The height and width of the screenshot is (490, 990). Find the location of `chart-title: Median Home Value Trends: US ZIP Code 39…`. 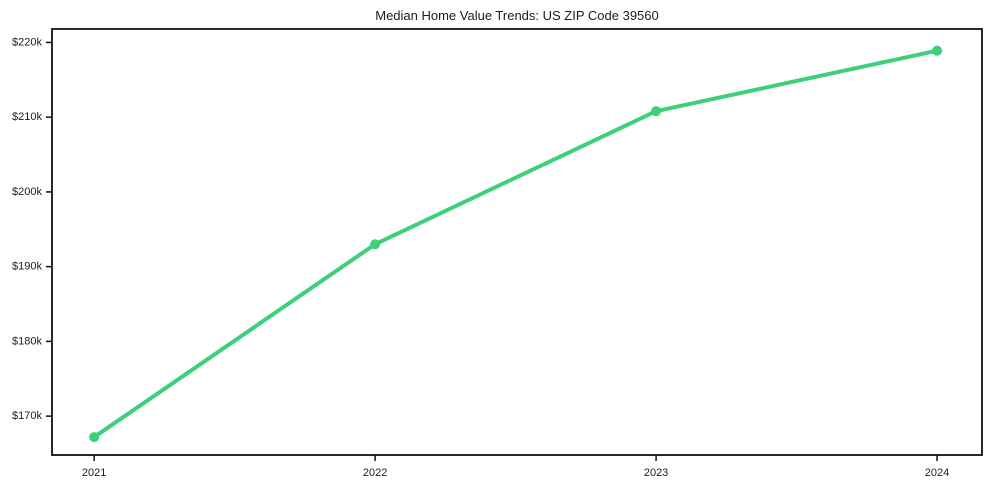

chart-title: Median Home Value Trends: US ZIP Code 39… is located at coordinates (517, 15).